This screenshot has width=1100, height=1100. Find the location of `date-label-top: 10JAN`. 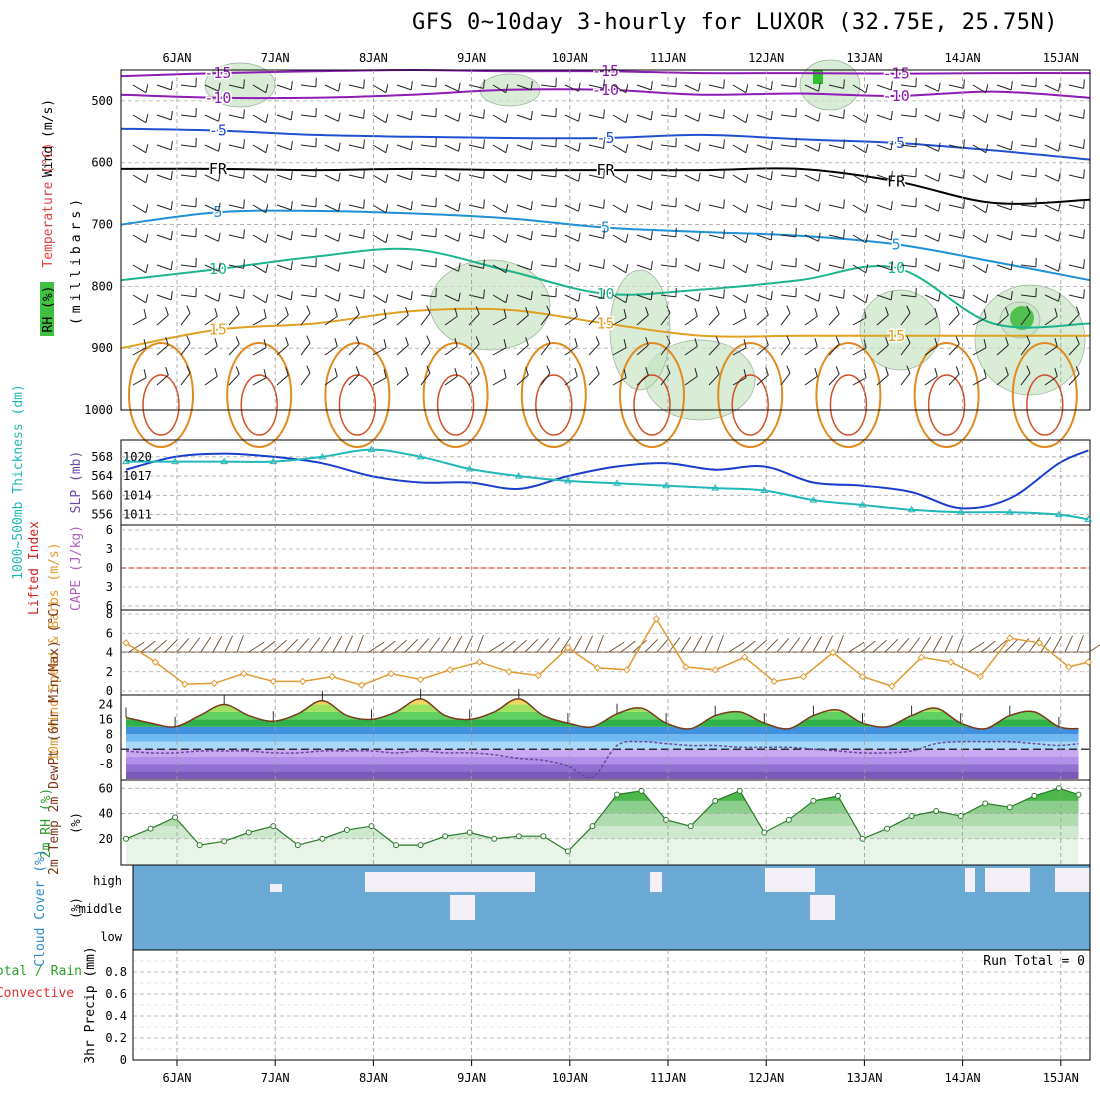

date-label-top: 10JAN is located at coordinates (570, 58).